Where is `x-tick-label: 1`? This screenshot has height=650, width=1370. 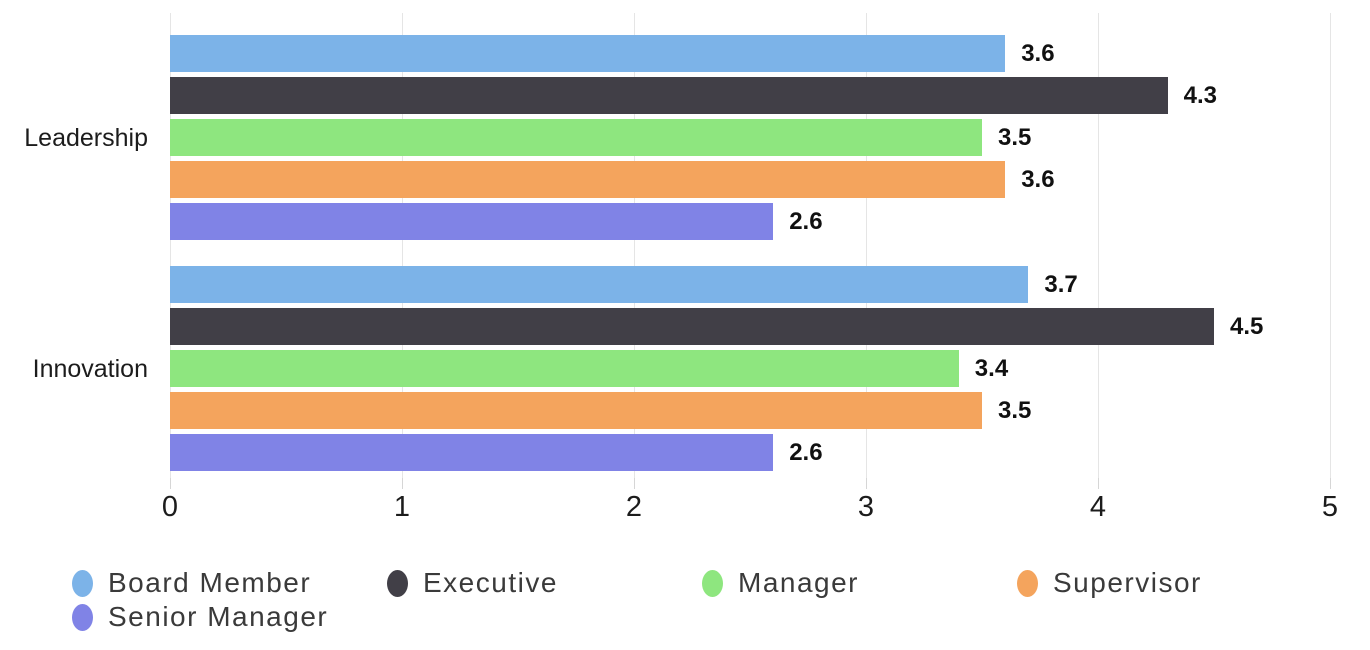
x-tick-label: 1 is located at coordinates (402, 507).